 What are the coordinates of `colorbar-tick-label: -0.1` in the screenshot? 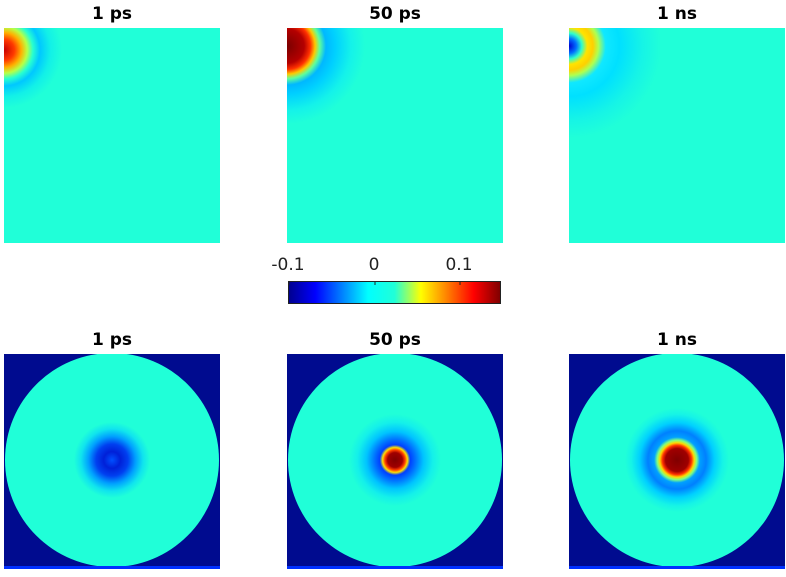 It's located at (288, 265).